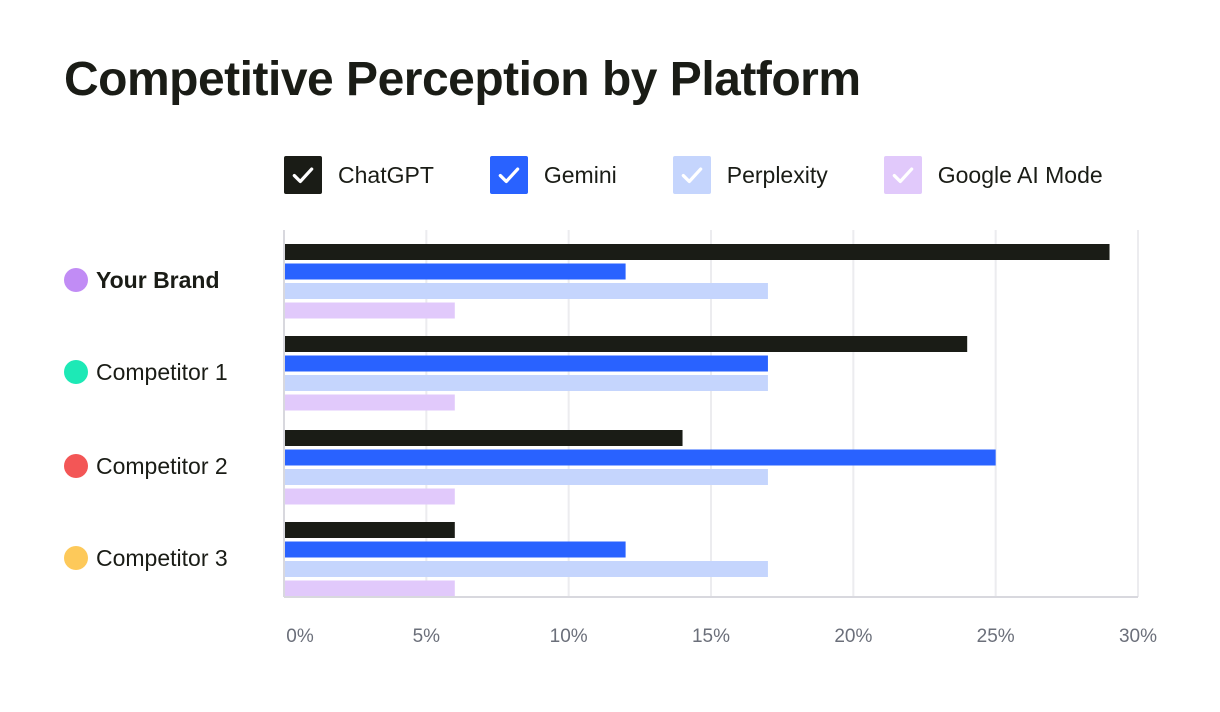 Image resolution: width=1220 pixels, height=712 pixels. I want to click on x-tick-label: 30%, so click(1138, 636).